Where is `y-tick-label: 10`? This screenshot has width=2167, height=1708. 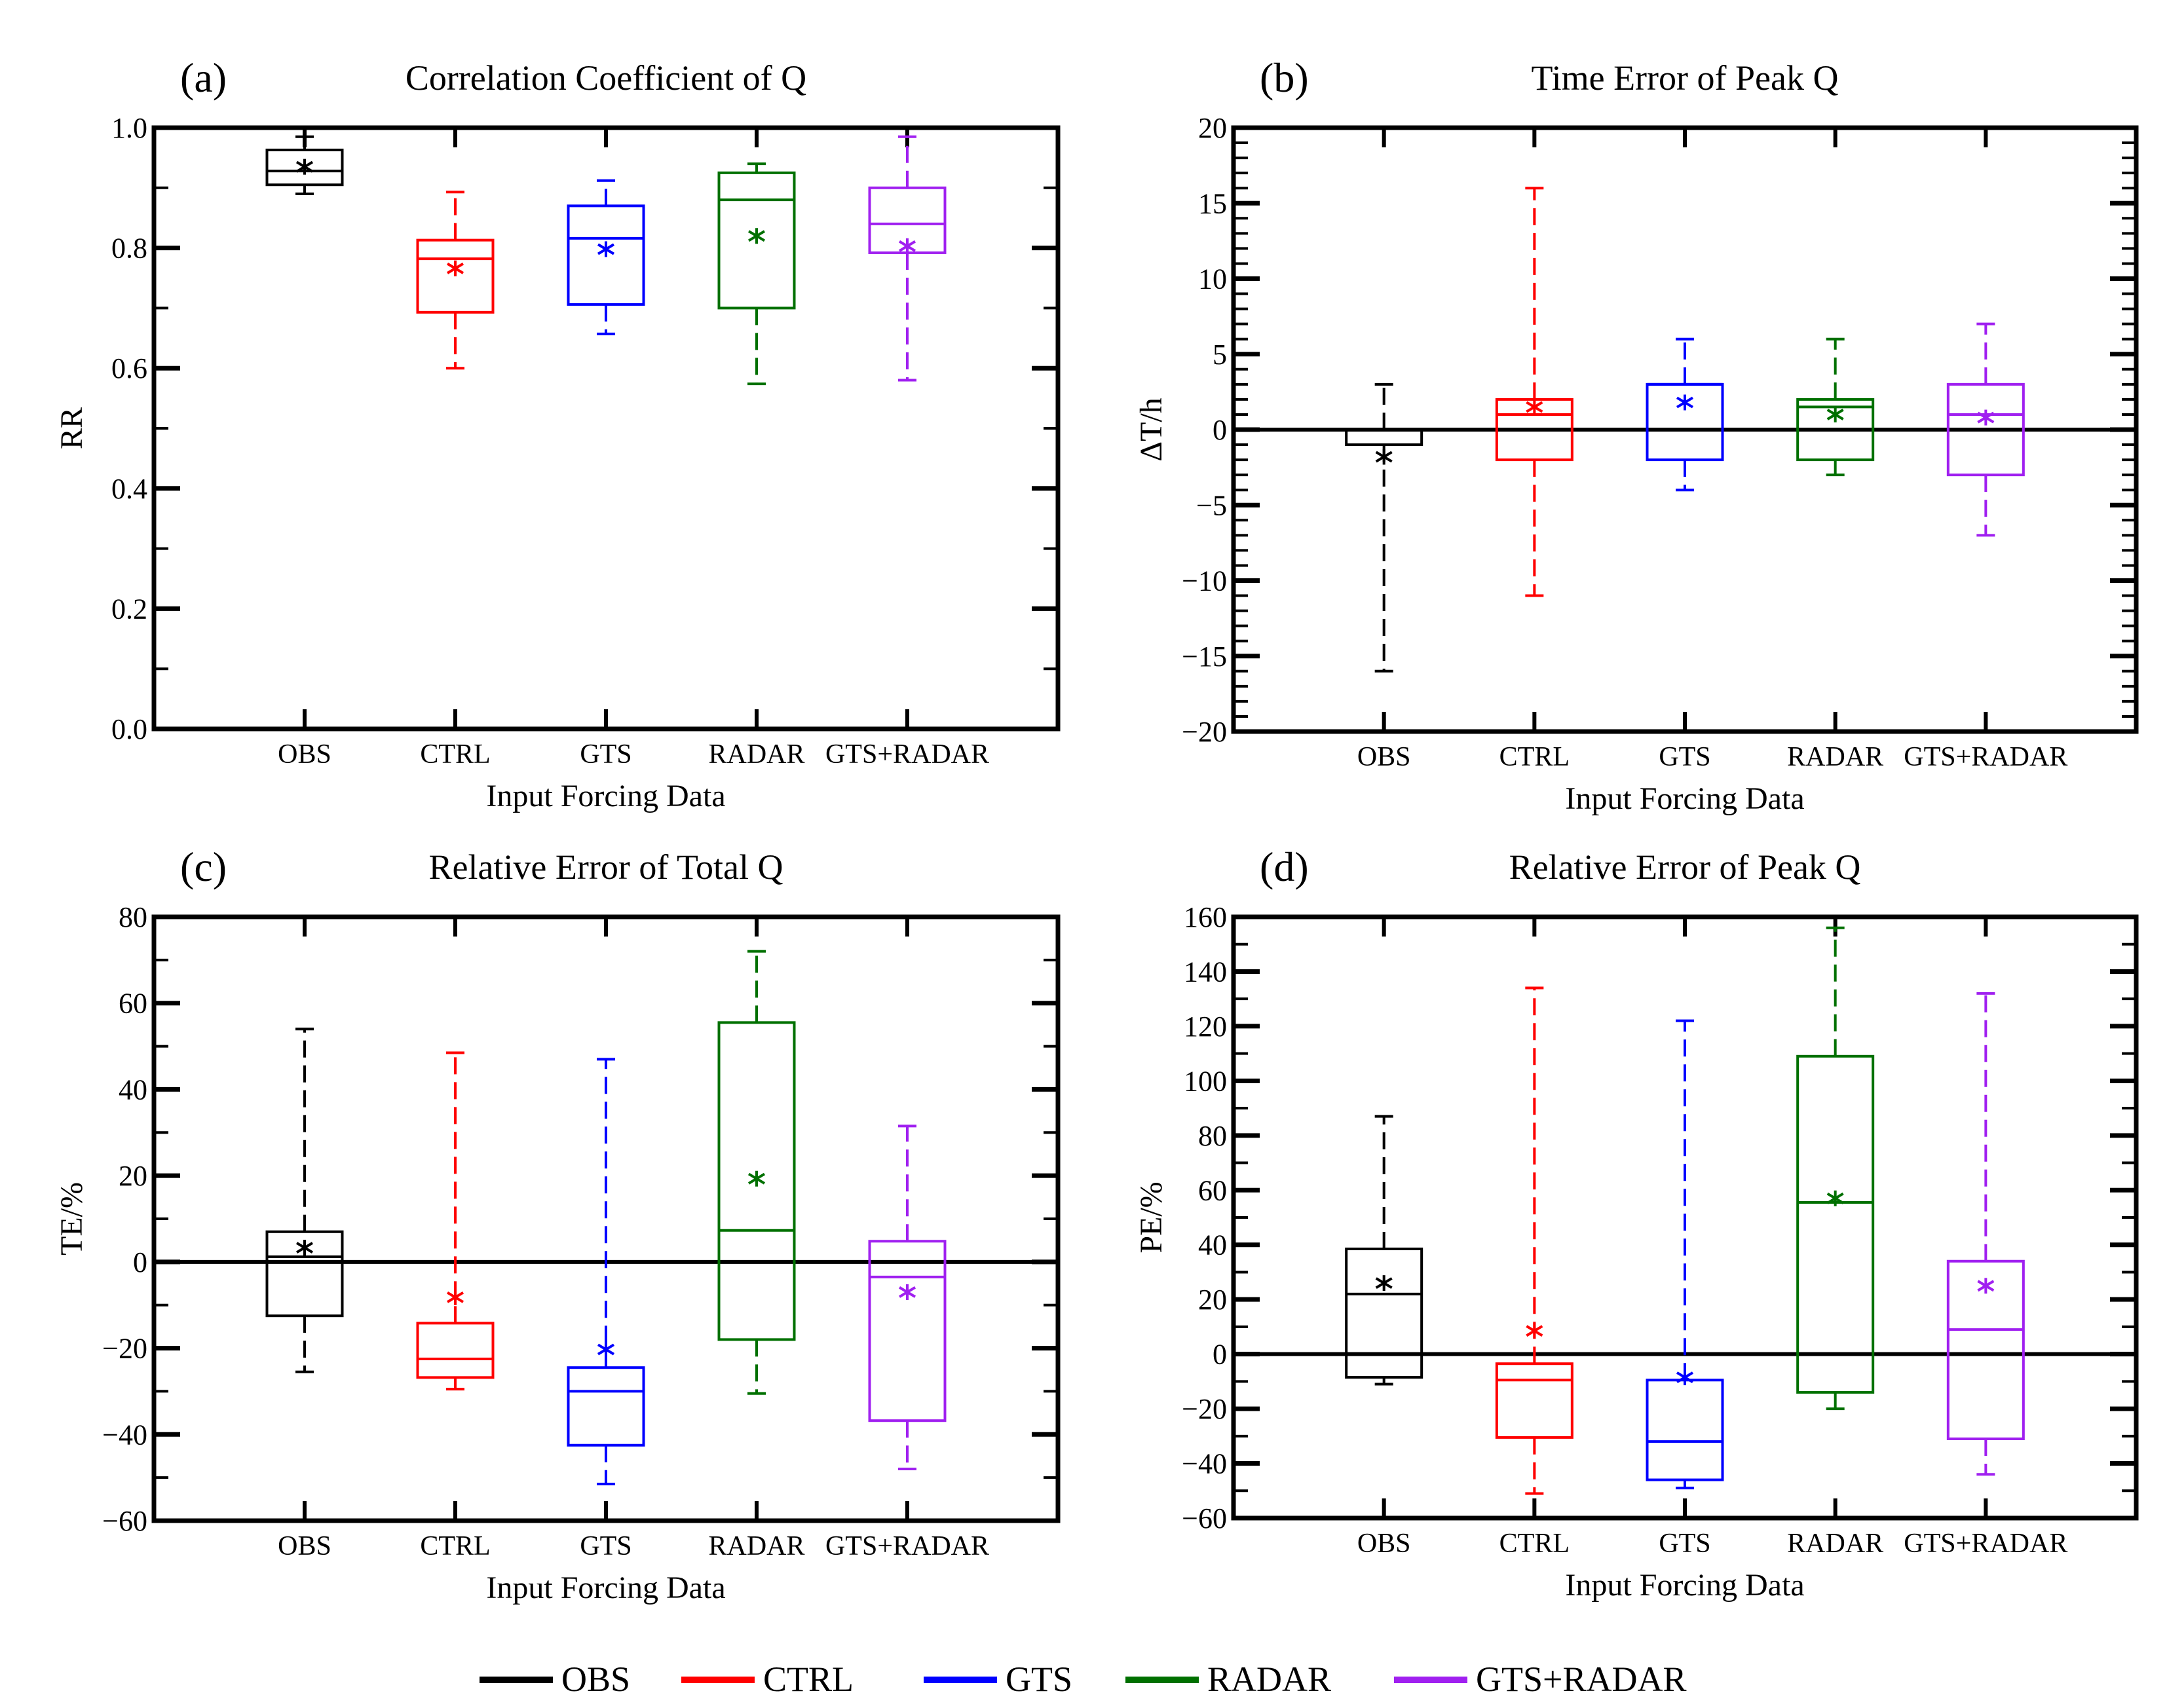 y-tick-label: 10 is located at coordinates (1213, 279).